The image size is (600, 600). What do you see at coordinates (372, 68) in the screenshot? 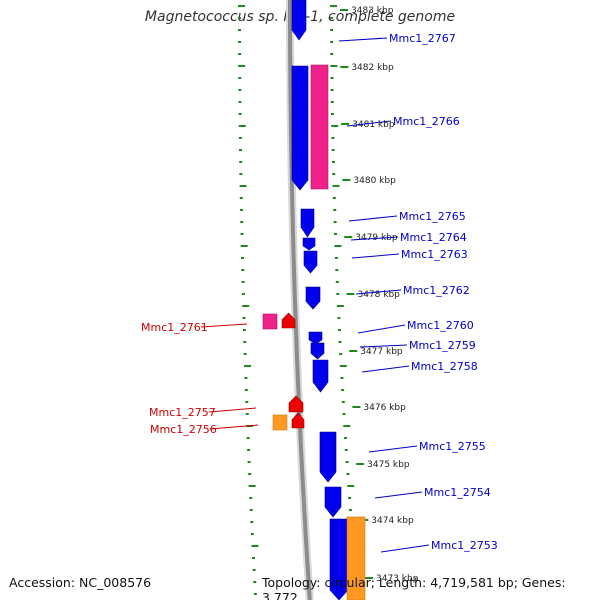
I see `kbp-tick-label: 3482 kbp` at bounding box center [372, 68].